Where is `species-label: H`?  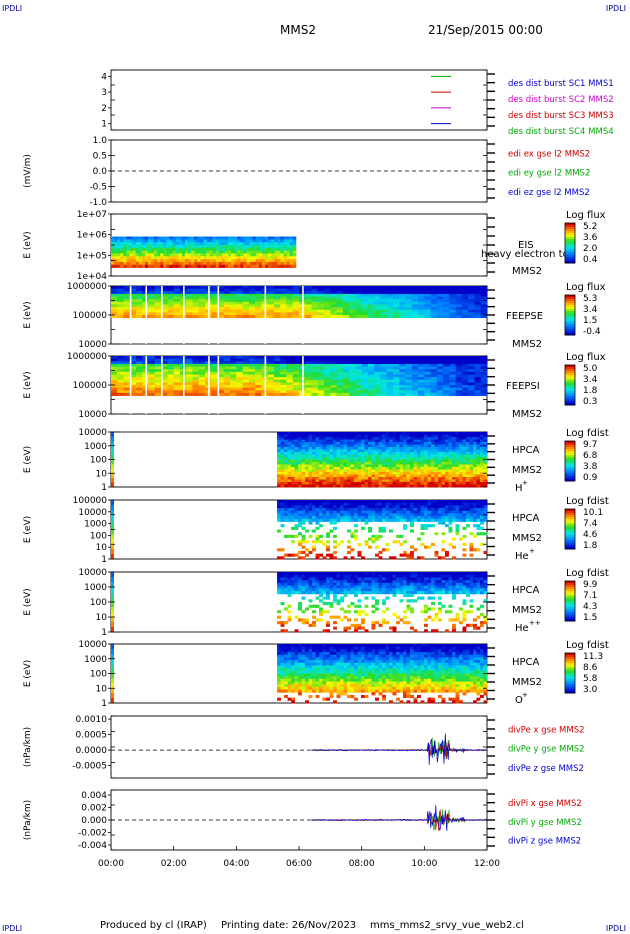 species-label: H is located at coordinates (519, 488).